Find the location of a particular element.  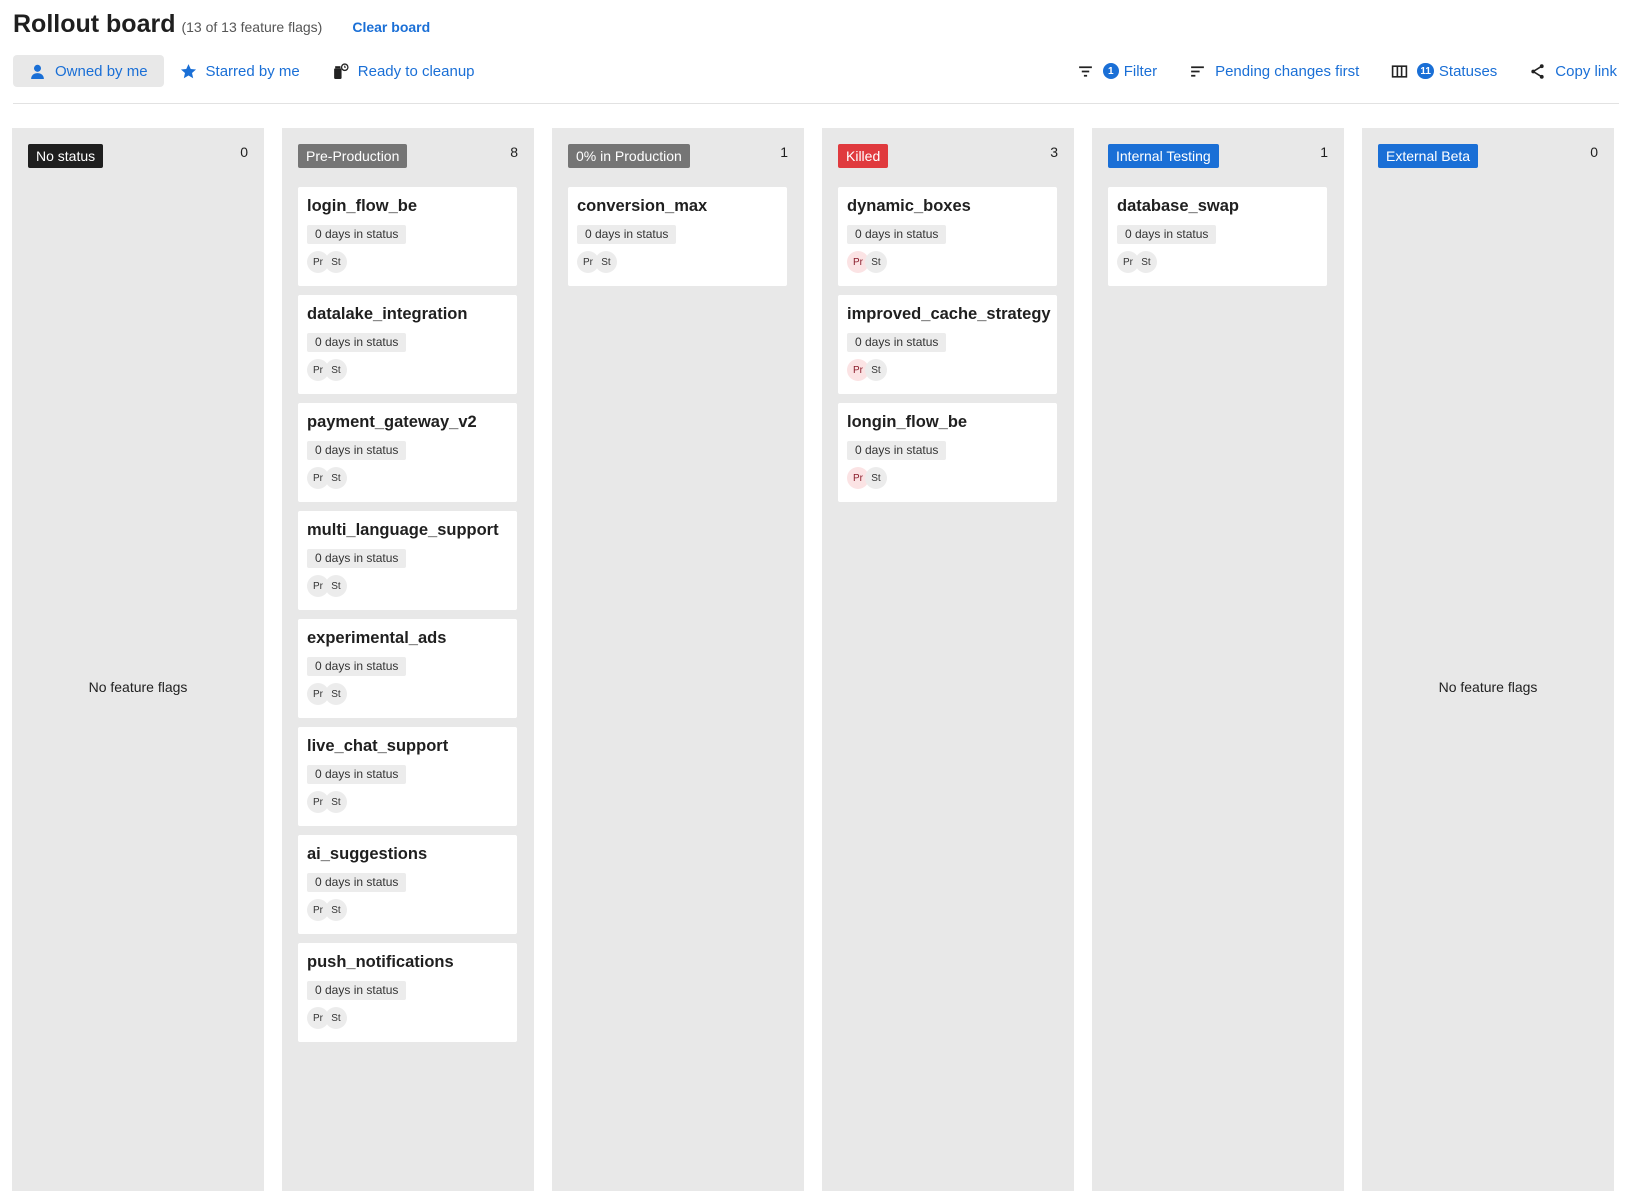

status-badge: External Beta is located at coordinates (1428, 156).